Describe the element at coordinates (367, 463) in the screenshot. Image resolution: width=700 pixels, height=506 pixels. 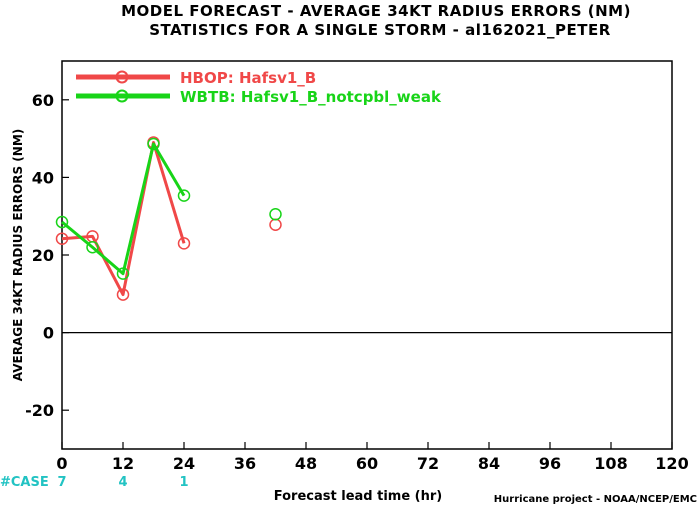
I see `x-tick-label: 60` at that location.